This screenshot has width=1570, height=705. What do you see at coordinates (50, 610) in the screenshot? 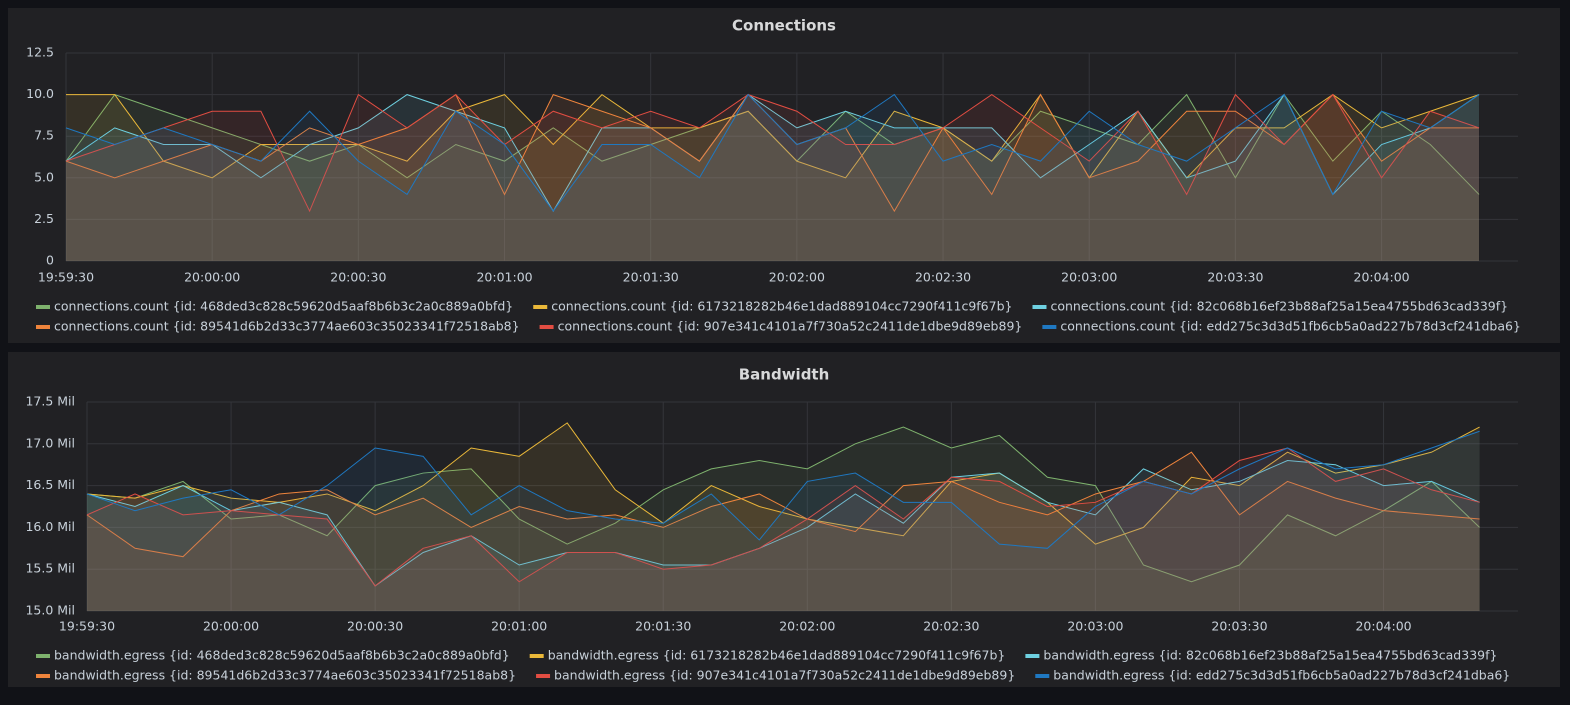
I see `y-tick-label: 15.0 Mil` at bounding box center [50, 610].